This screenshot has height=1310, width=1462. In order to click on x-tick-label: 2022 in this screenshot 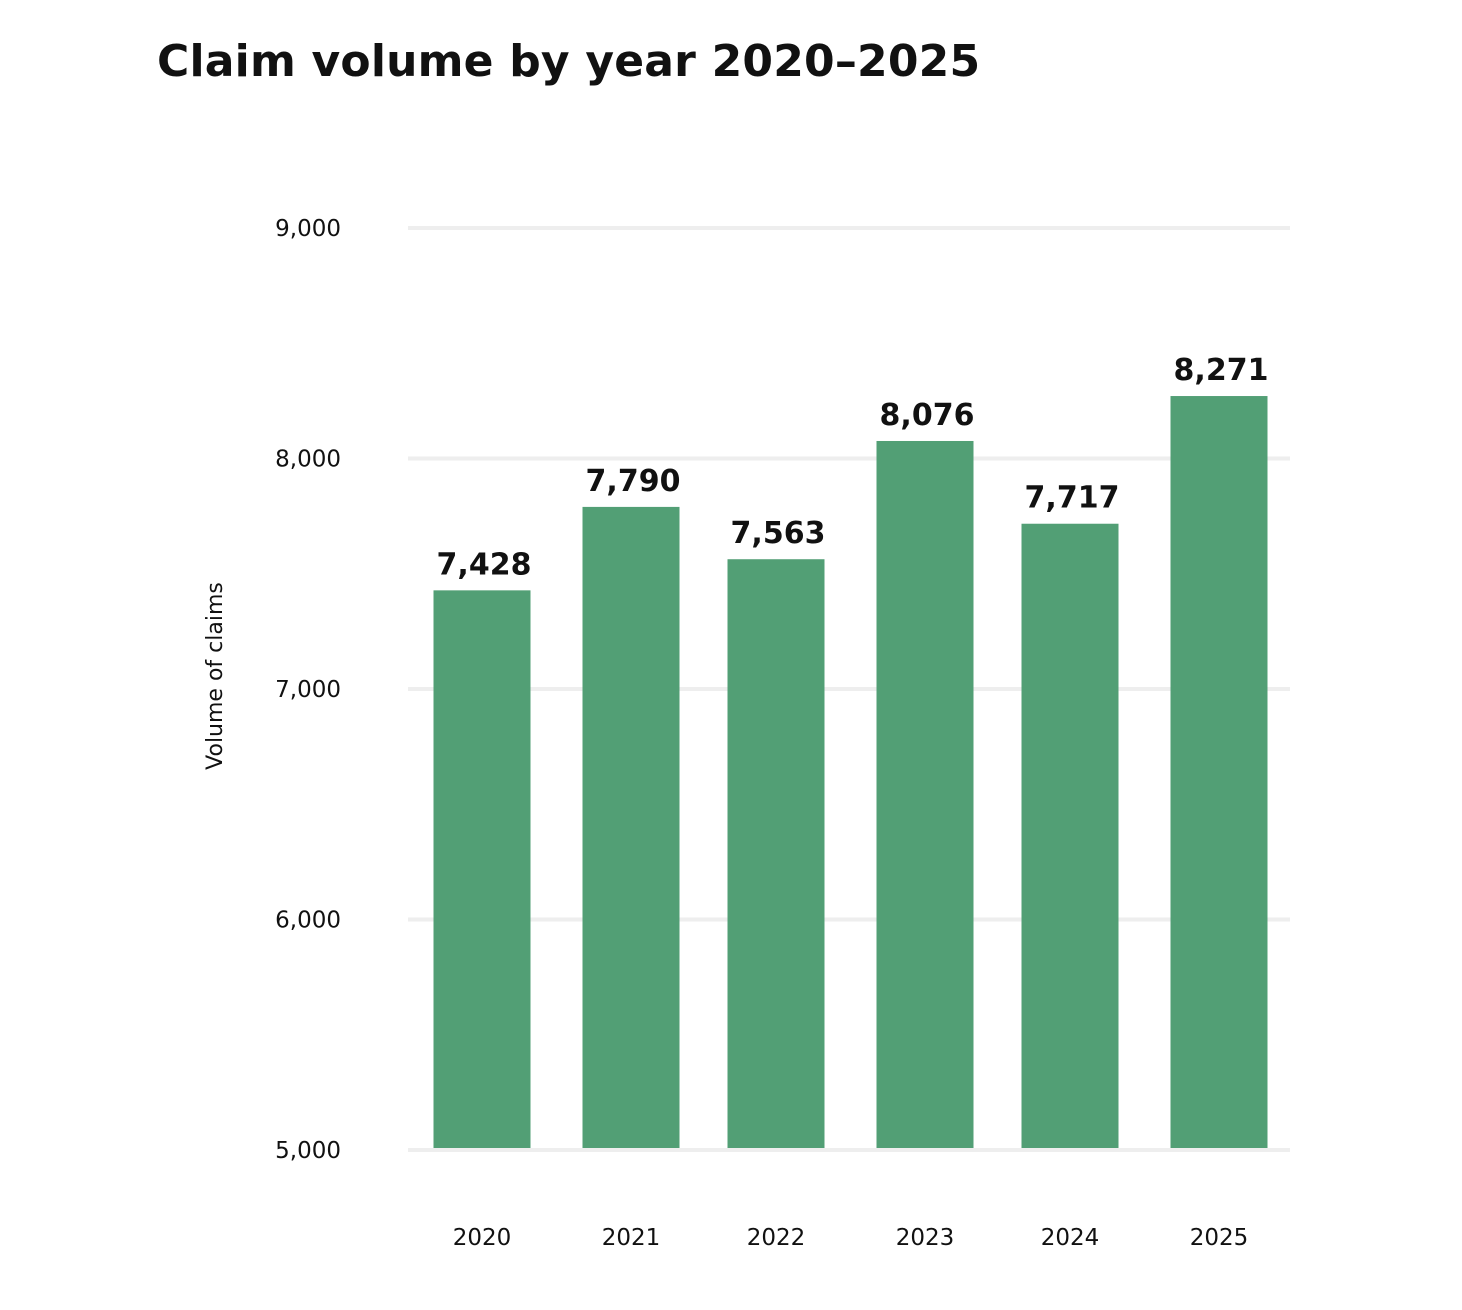, I will do `click(776, 1238)`.